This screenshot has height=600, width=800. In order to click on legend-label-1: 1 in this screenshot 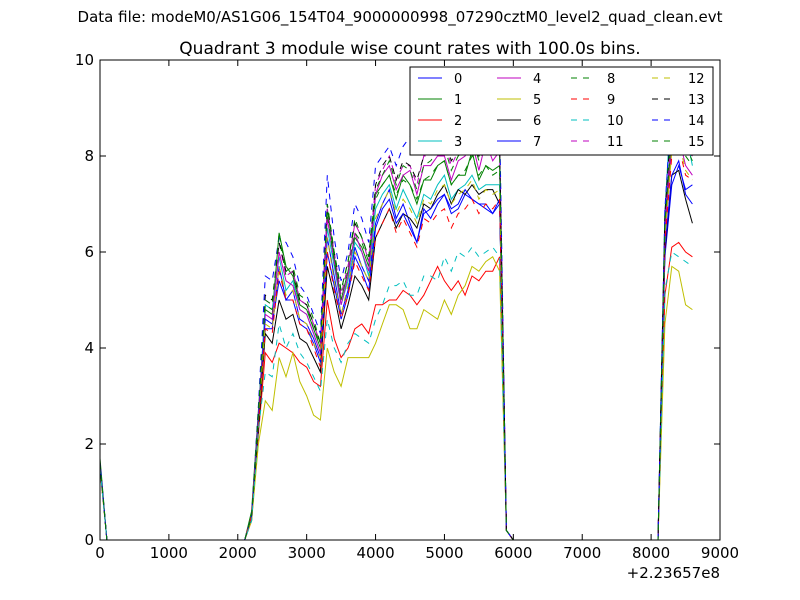, I will do `click(458, 100)`.